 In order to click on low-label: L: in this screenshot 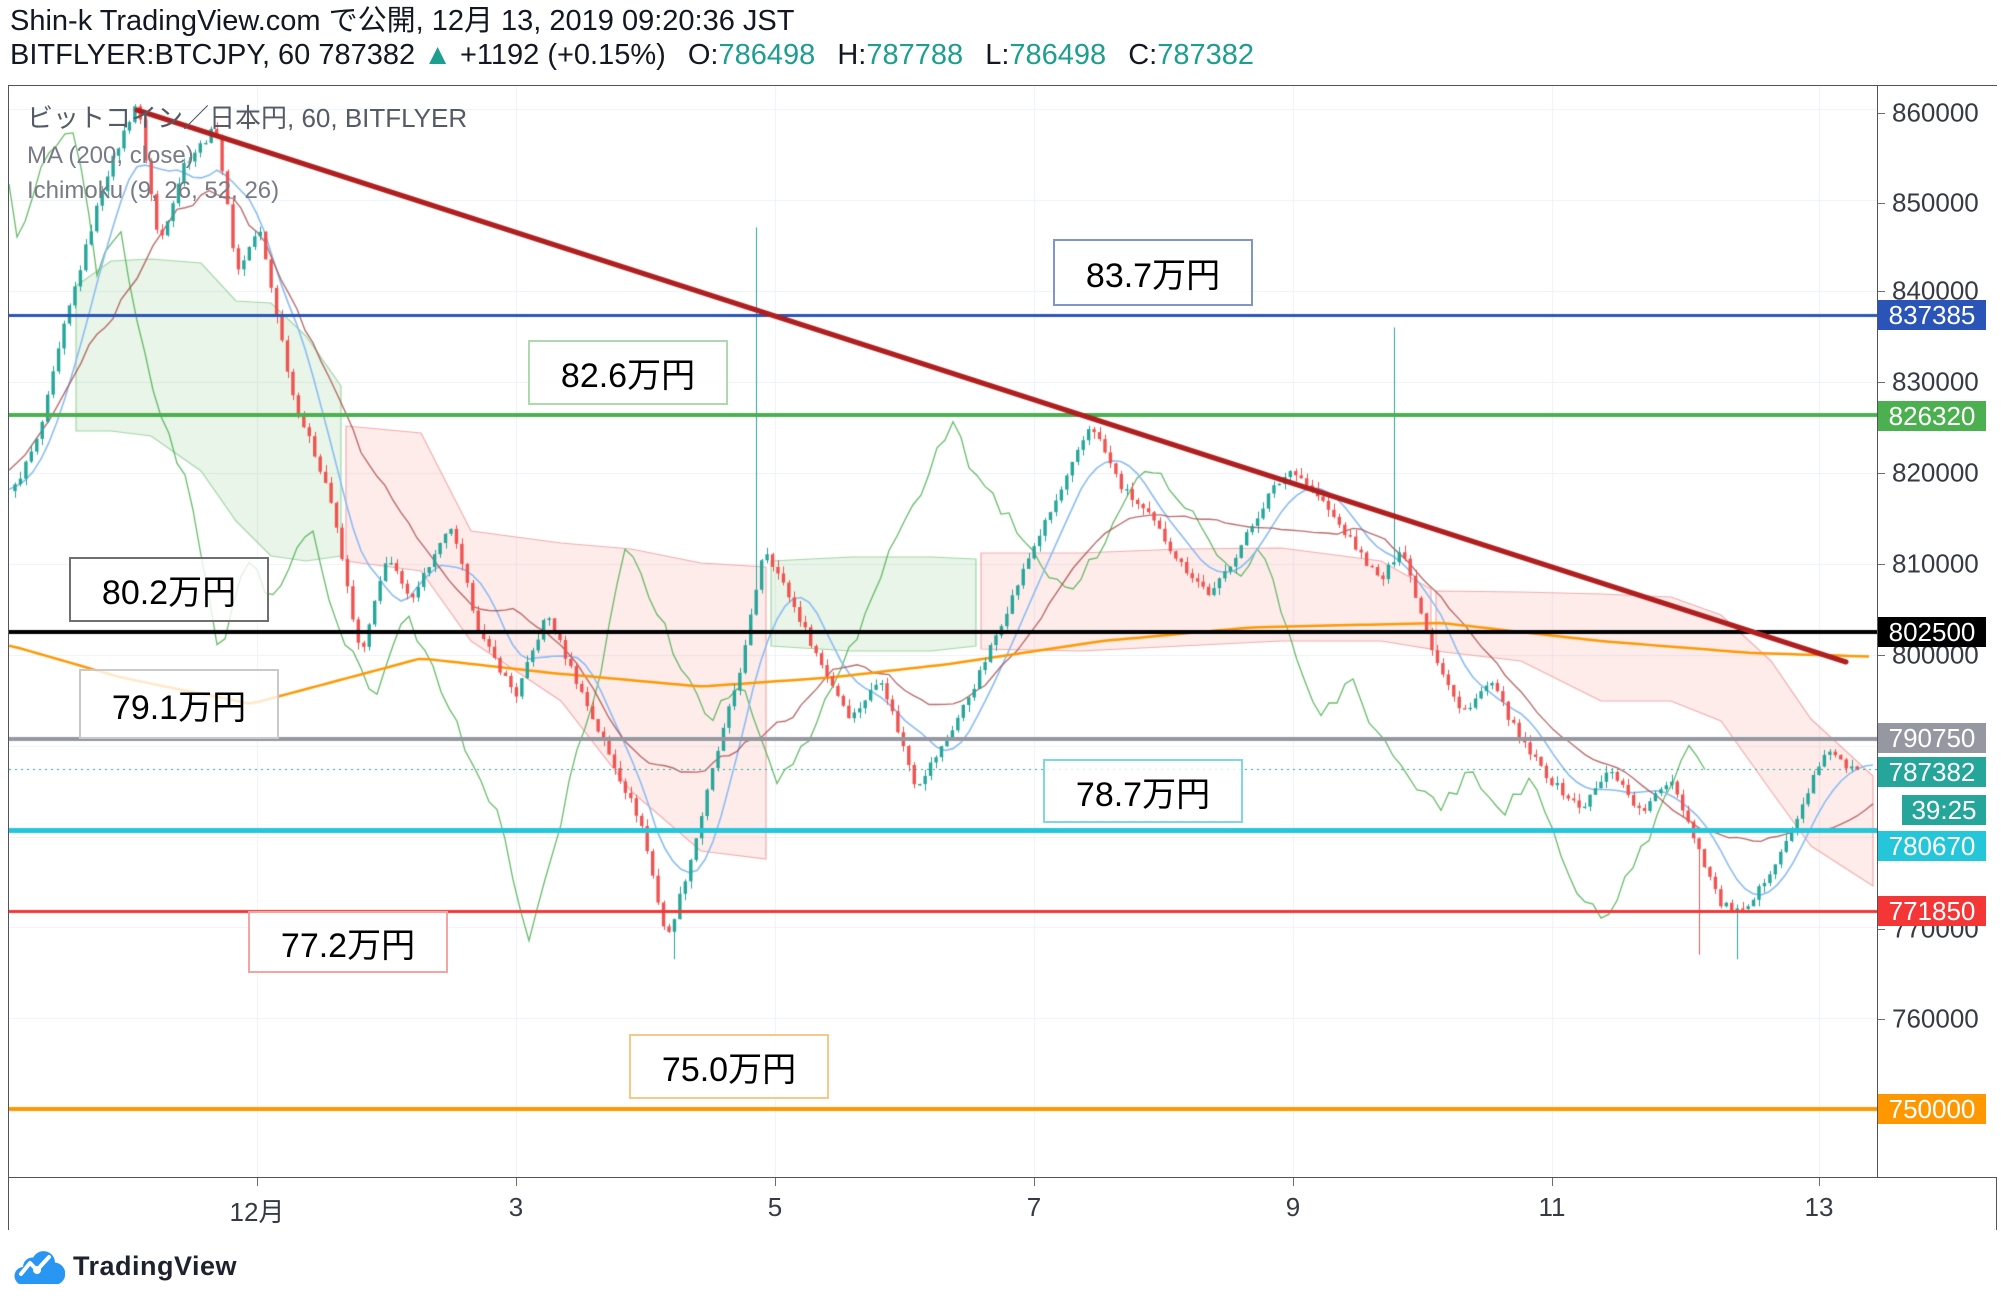, I will do `click(997, 55)`.